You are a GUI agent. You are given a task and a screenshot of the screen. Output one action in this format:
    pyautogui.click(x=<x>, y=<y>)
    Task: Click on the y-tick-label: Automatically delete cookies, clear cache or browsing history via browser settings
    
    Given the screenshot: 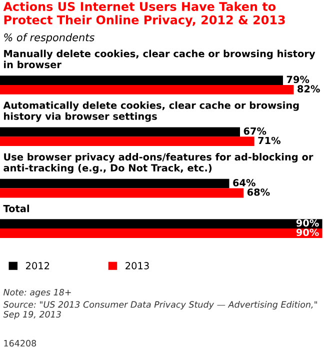 What is the action you would take?
    pyautogui.click(x=151, y=111)
    